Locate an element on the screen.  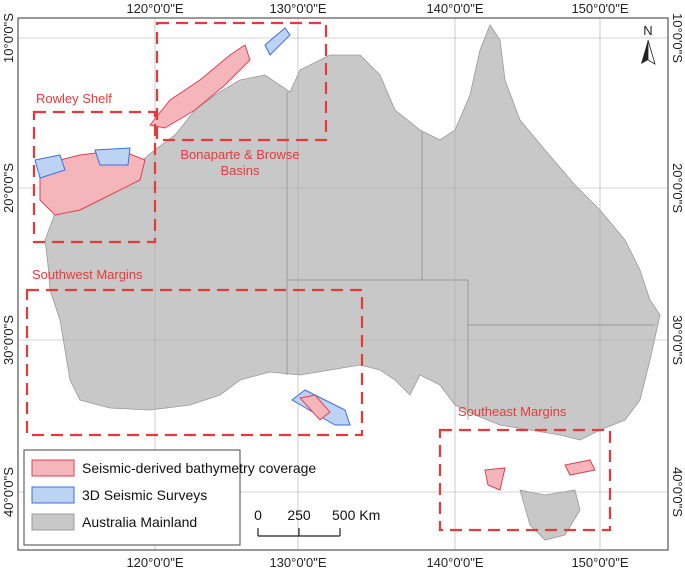
region-label: Rowley Shelf is located at coordinates (74, 98).